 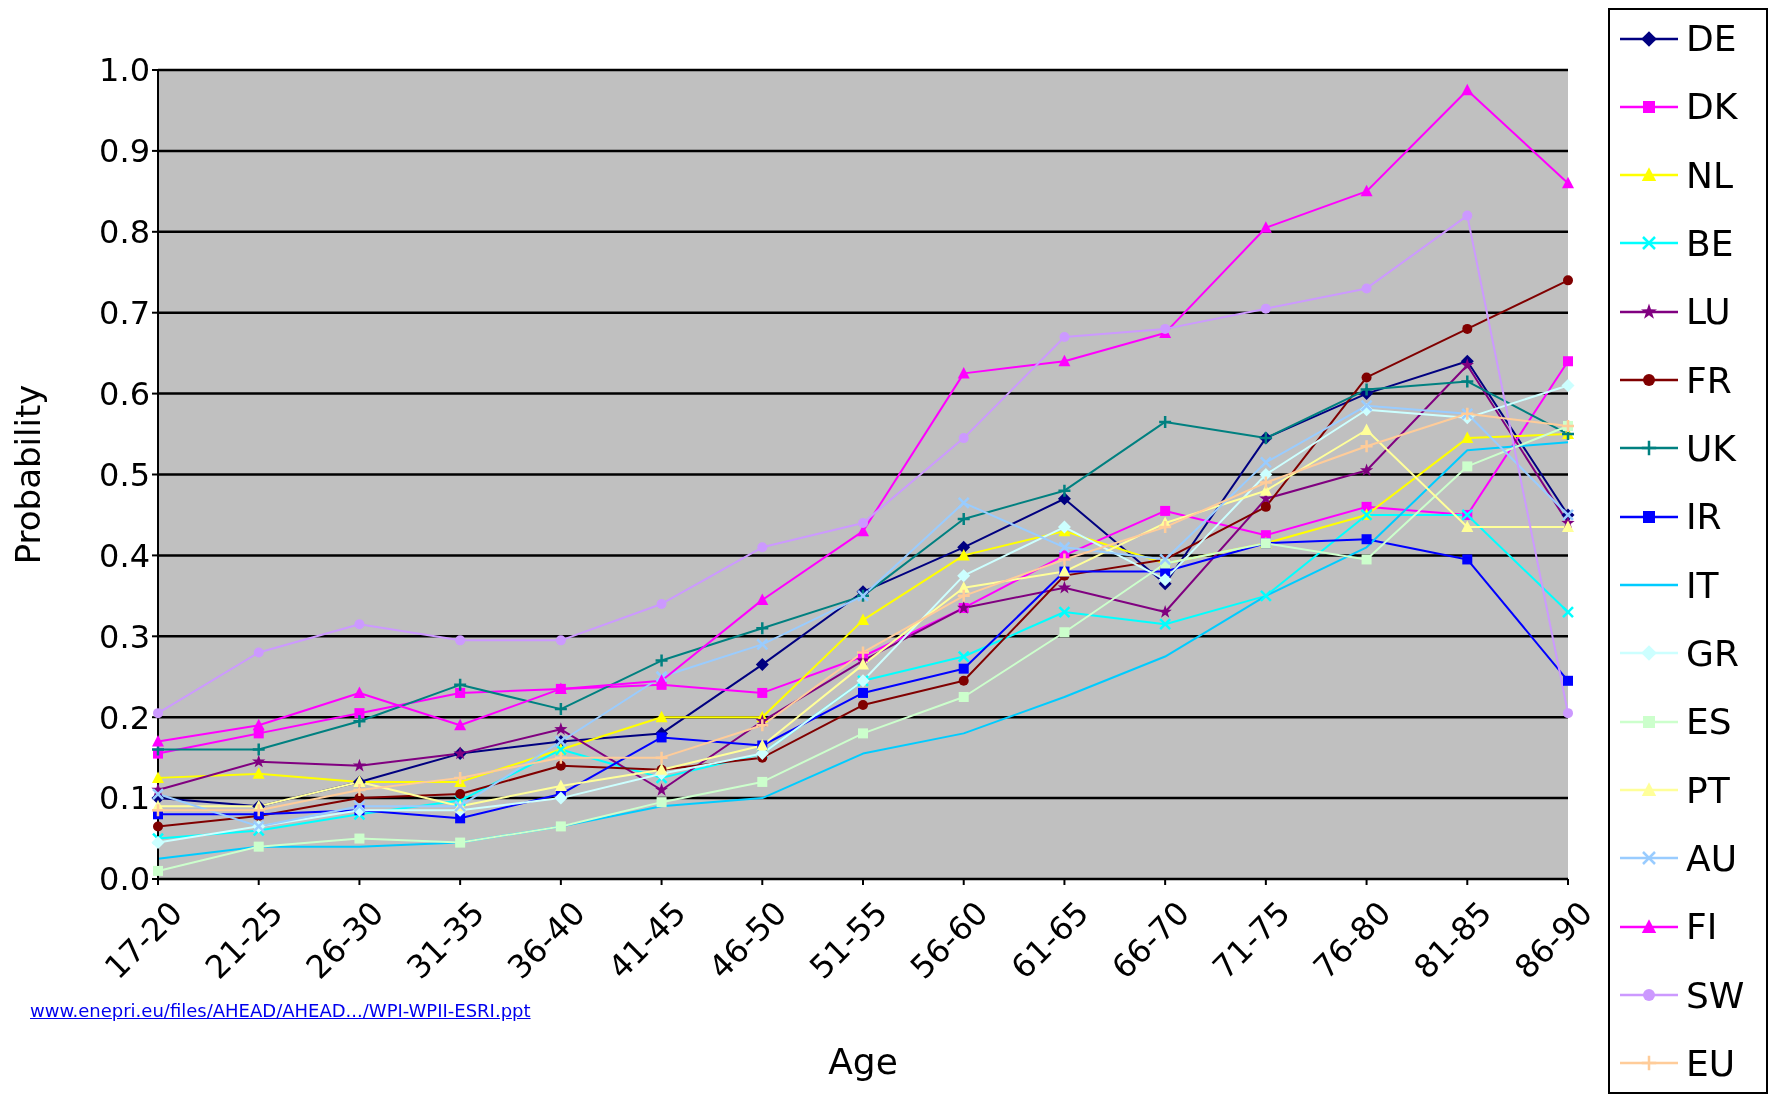 I want to click on x-axis-title: Age, so click(x=863, y=1061).